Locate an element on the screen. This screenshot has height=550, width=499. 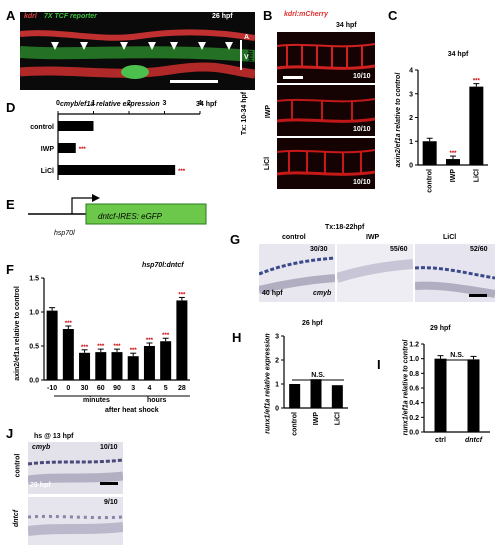
panel-h-chart: 0 1 2 3 control IWP LiCl N.S. is located at coordinates (311, 385).